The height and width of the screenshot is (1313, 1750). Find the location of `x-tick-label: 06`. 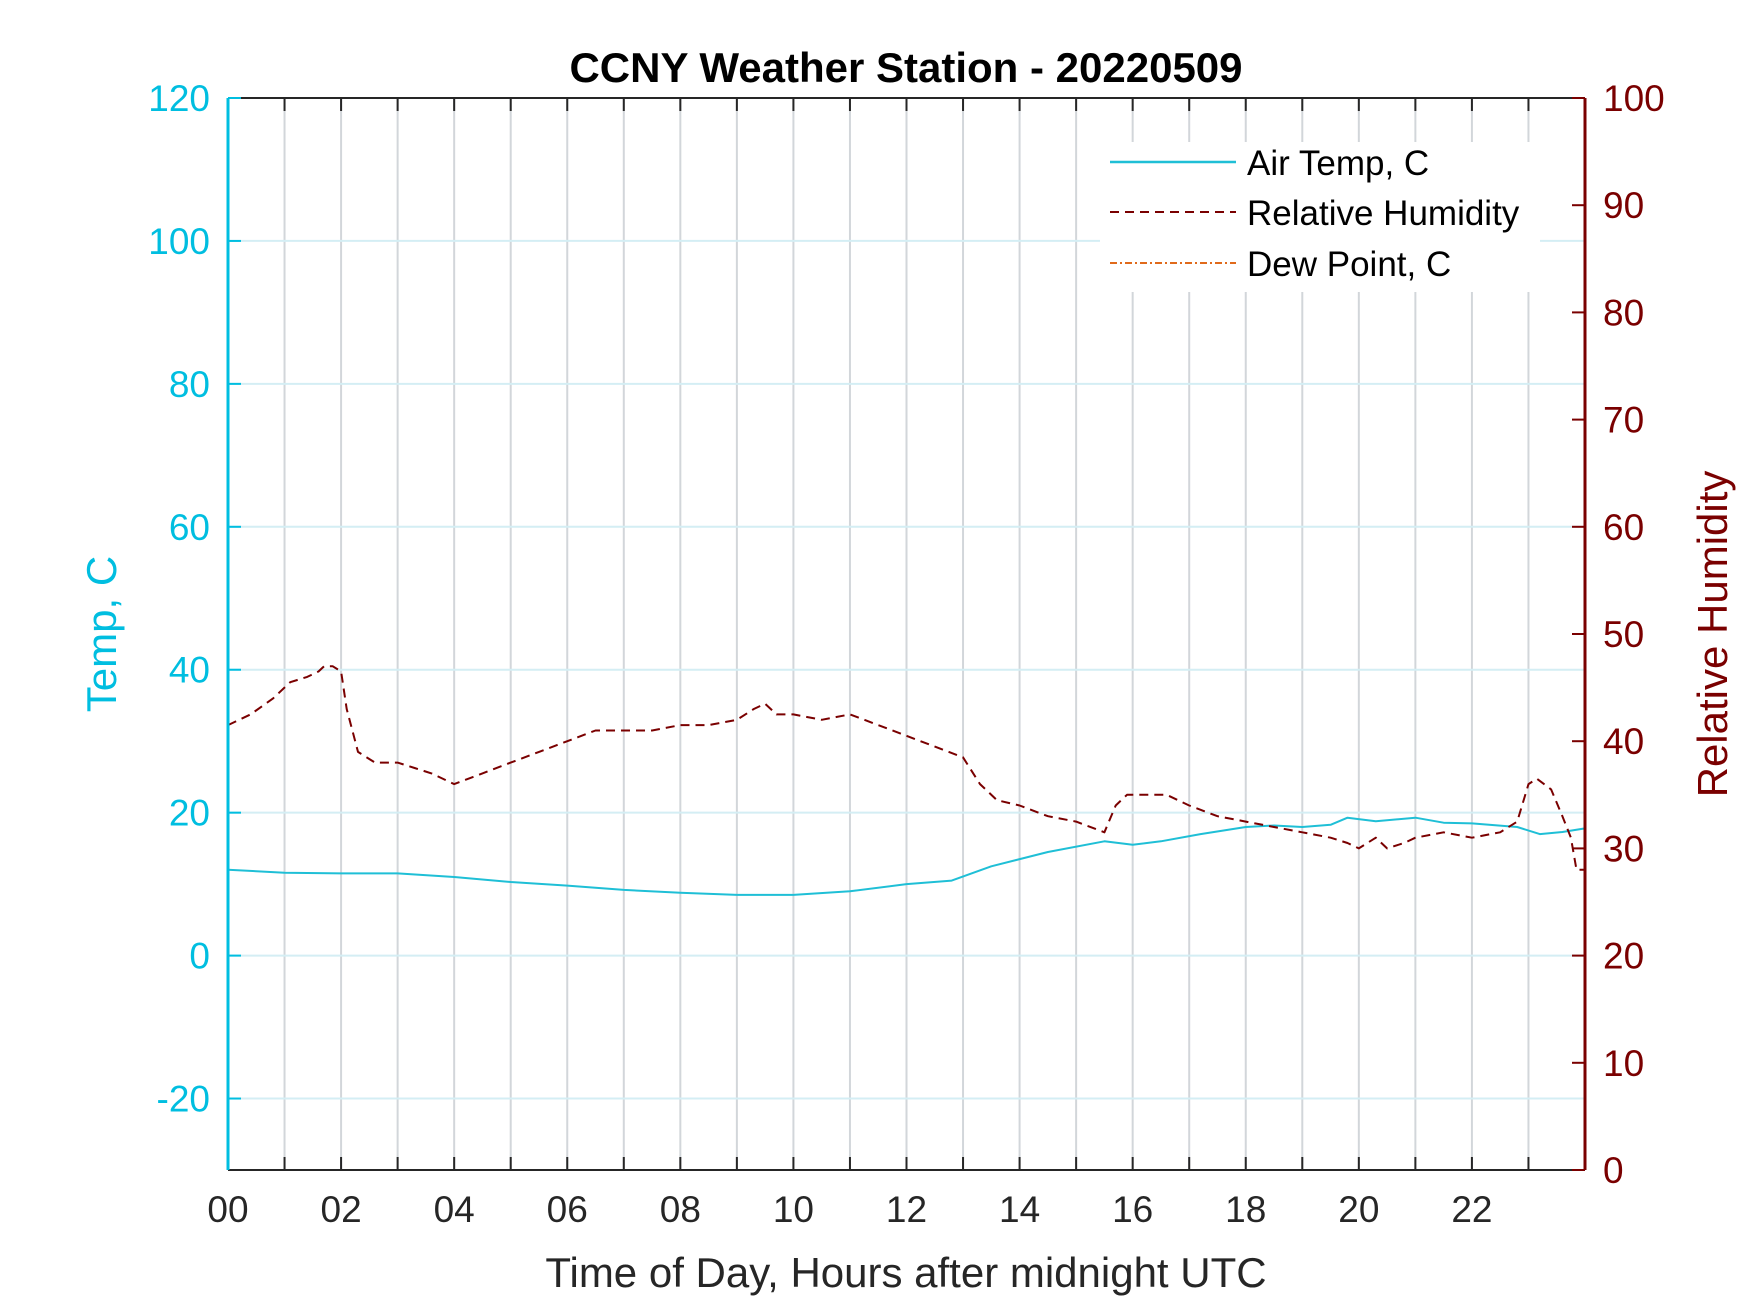

x-tick-label: 06 is located at coordinates (567, 1209).